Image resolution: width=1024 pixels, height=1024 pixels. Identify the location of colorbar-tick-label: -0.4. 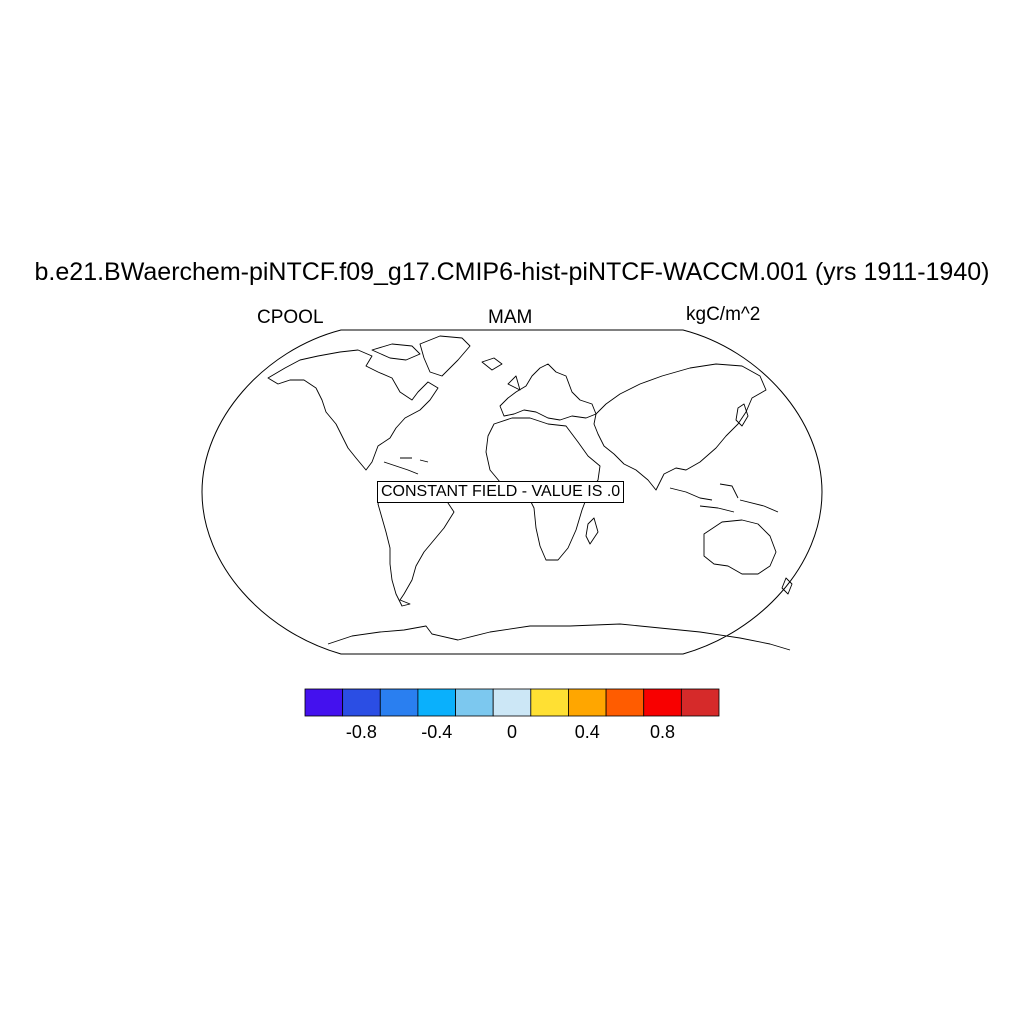
(436, 732).